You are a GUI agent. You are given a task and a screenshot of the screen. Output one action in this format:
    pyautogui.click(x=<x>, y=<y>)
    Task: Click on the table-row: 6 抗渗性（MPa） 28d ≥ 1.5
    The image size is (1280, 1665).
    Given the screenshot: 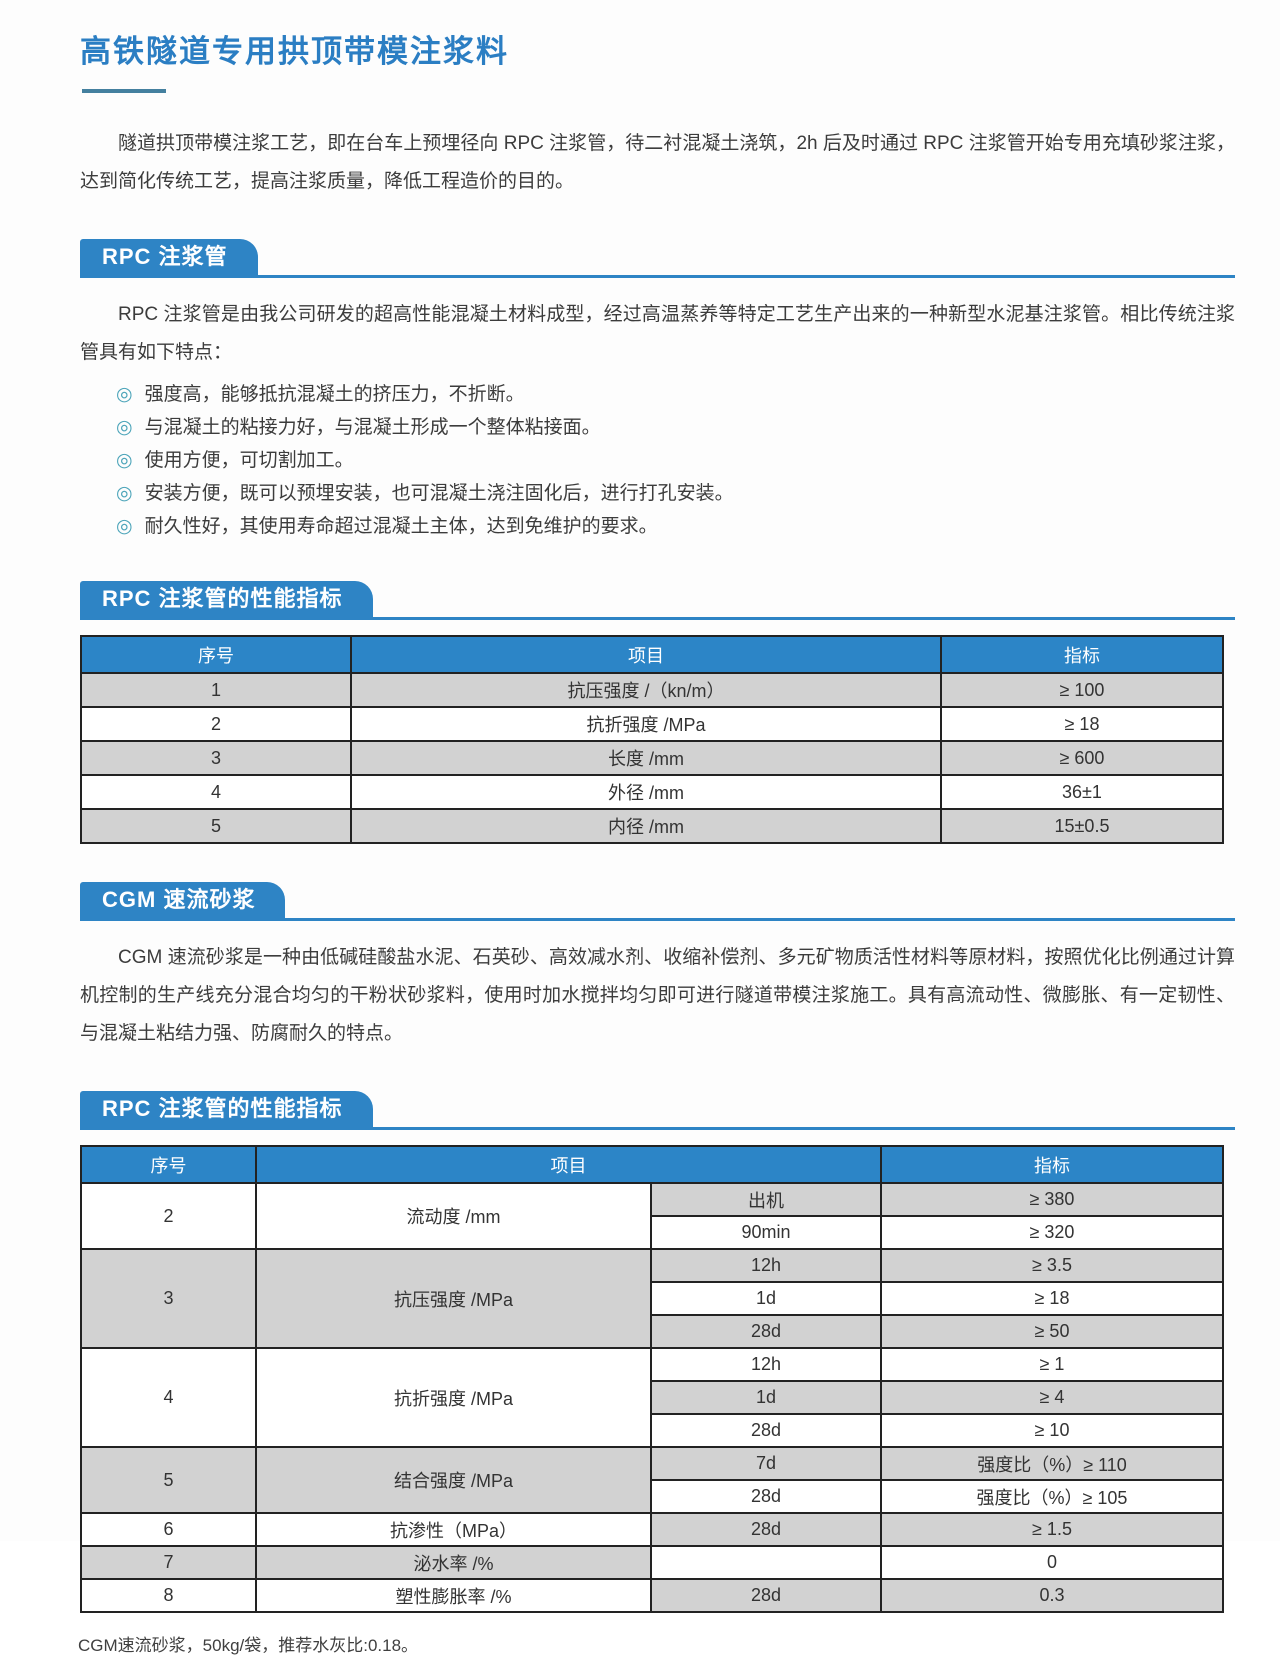 What is the action you would take?
    pyautogui.click(x=652, y=1529)
    